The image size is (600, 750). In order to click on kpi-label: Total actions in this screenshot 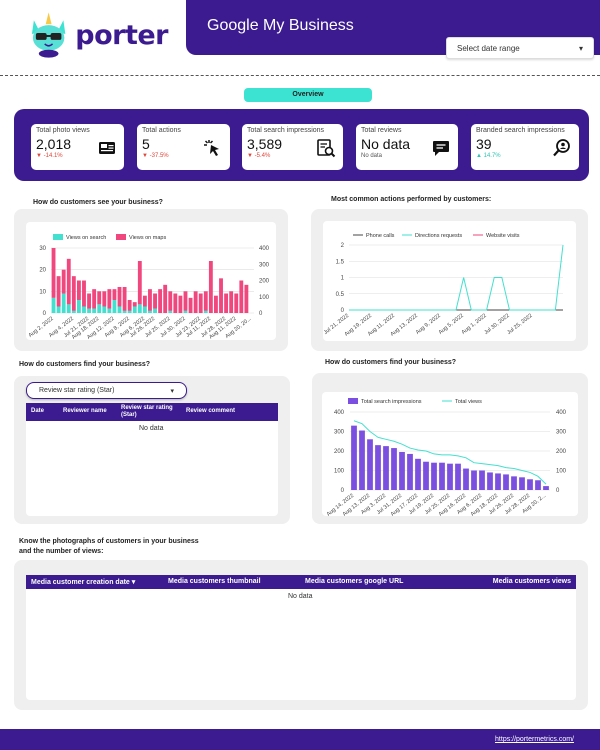, I will do `click(161, 130)`.